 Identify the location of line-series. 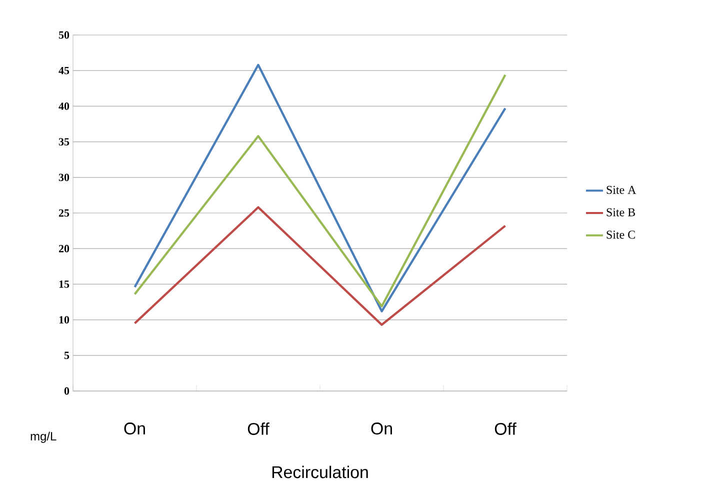
(320, 266).